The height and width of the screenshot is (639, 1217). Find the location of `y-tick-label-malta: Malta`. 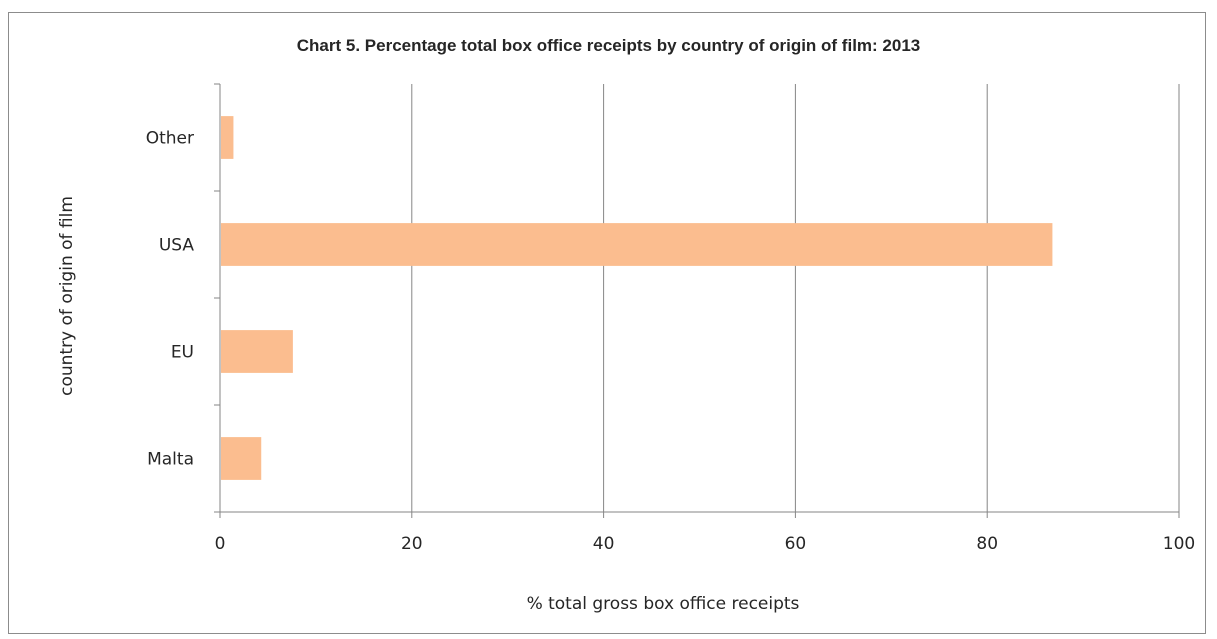

y-tick-label-malta: Malta is located at coordinates (170, 460).